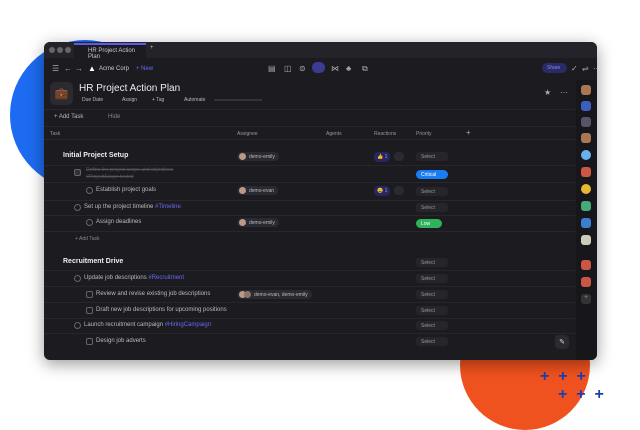 The height and width of the screenshot is (430, 640). I want to click on col-agents: Agents, so click(334, 134).